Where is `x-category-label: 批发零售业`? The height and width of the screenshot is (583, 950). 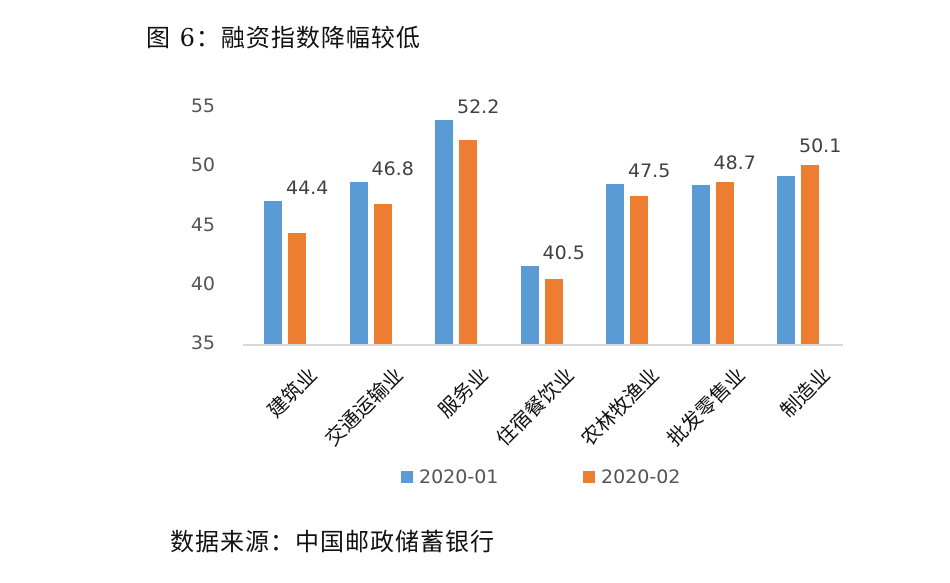
x-category-label: 批发零售业 is located at coordinates (705, 406).